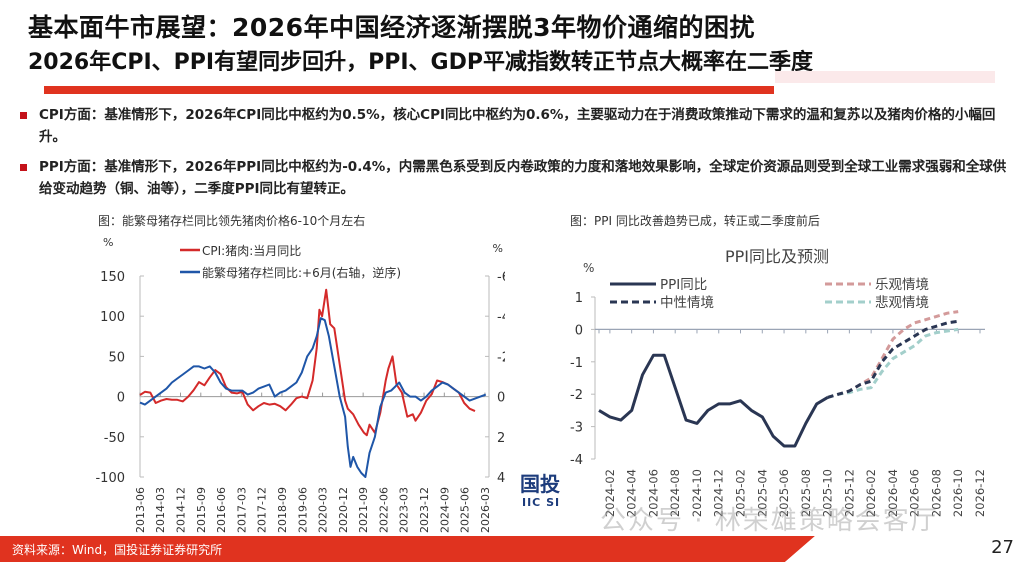 The height and width of the screenshot is (562, 1024). I want to click on x-tick-label: 2020-12, so click(343, 510).